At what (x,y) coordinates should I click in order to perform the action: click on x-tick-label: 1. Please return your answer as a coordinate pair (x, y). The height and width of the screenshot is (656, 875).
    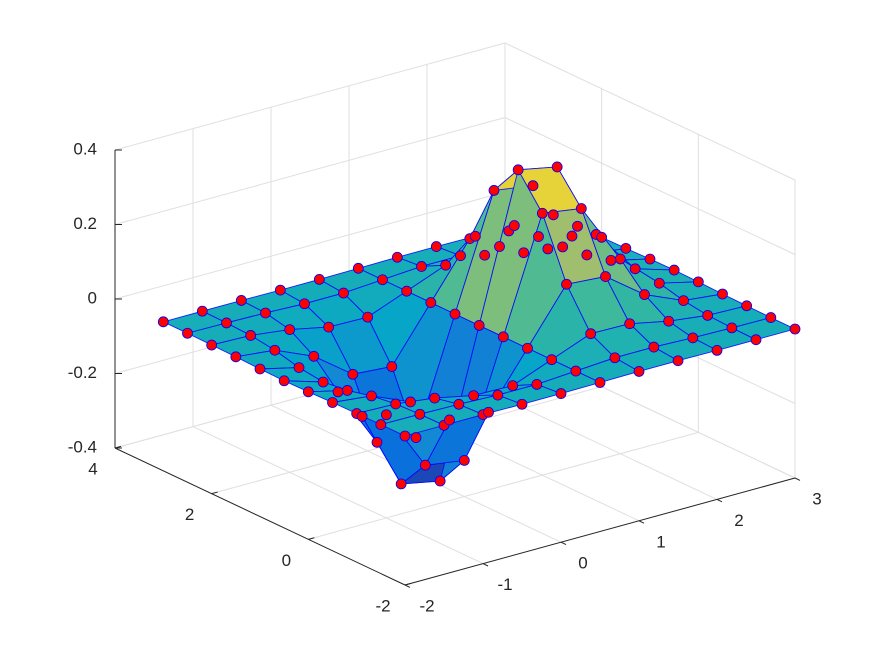
    Looking at the image, I should click on (660, 541).